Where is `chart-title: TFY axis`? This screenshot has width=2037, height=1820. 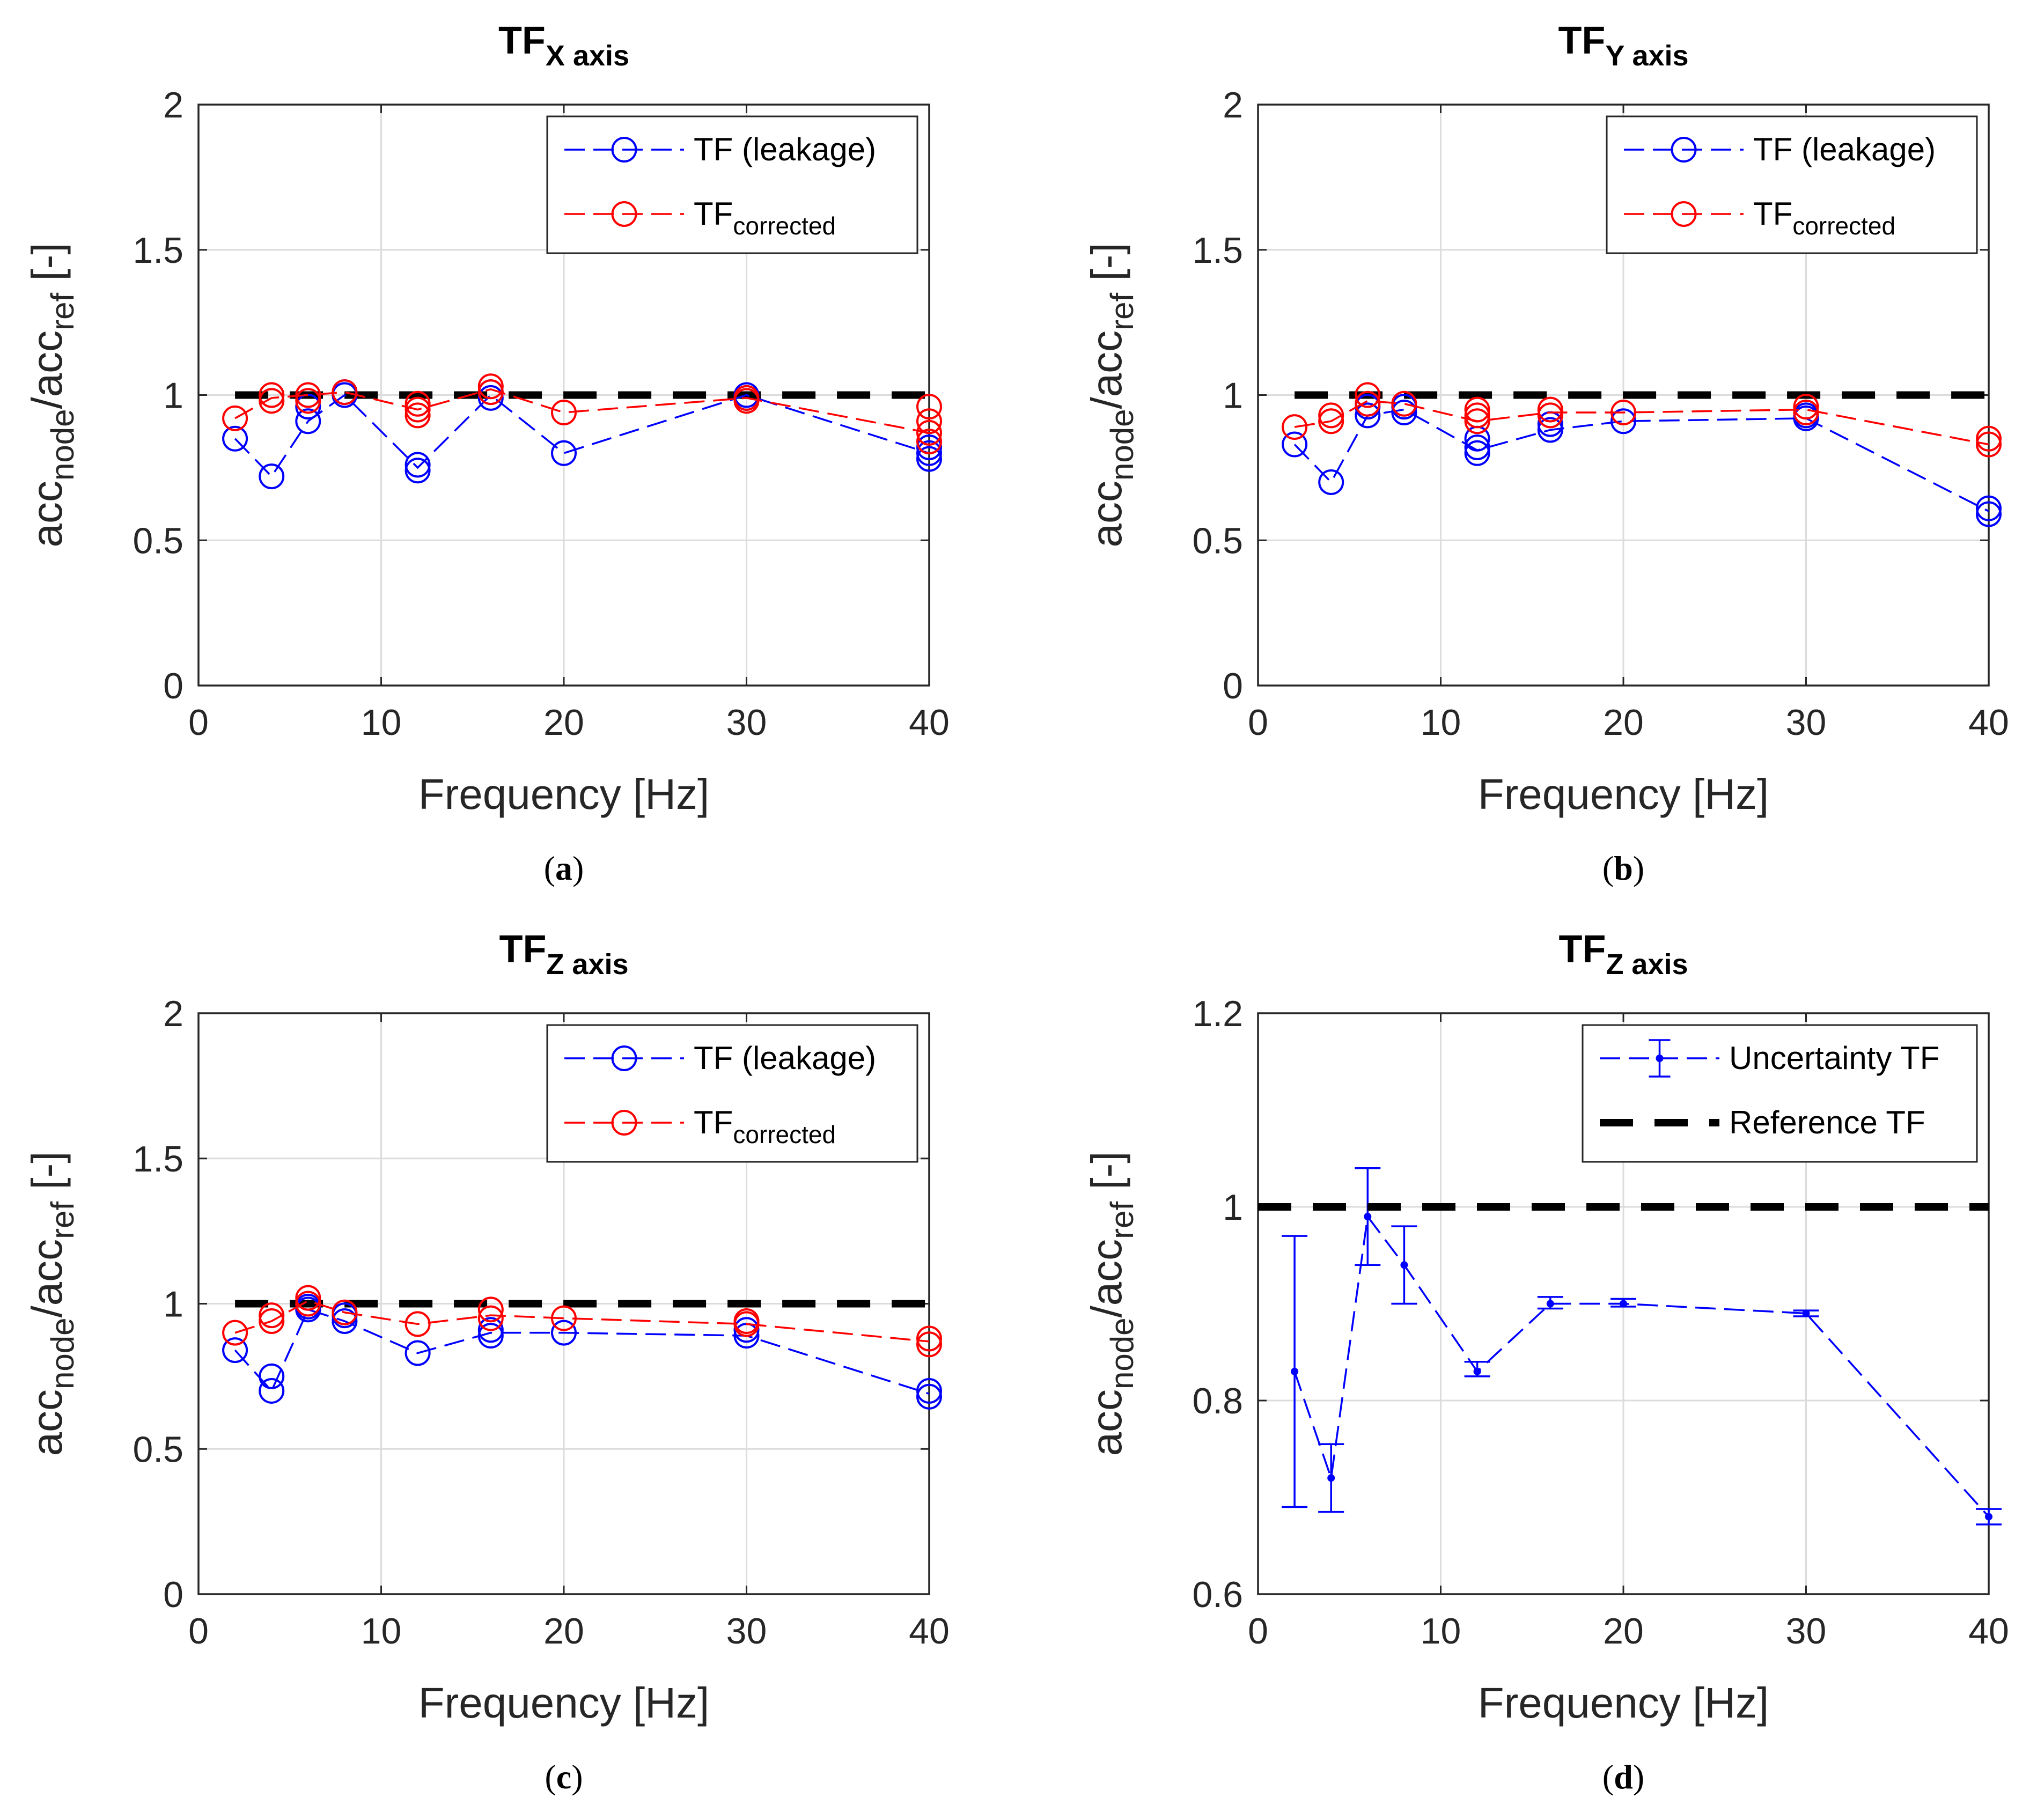
chart-title: TFY axis is located at coordinates (1623, 45).